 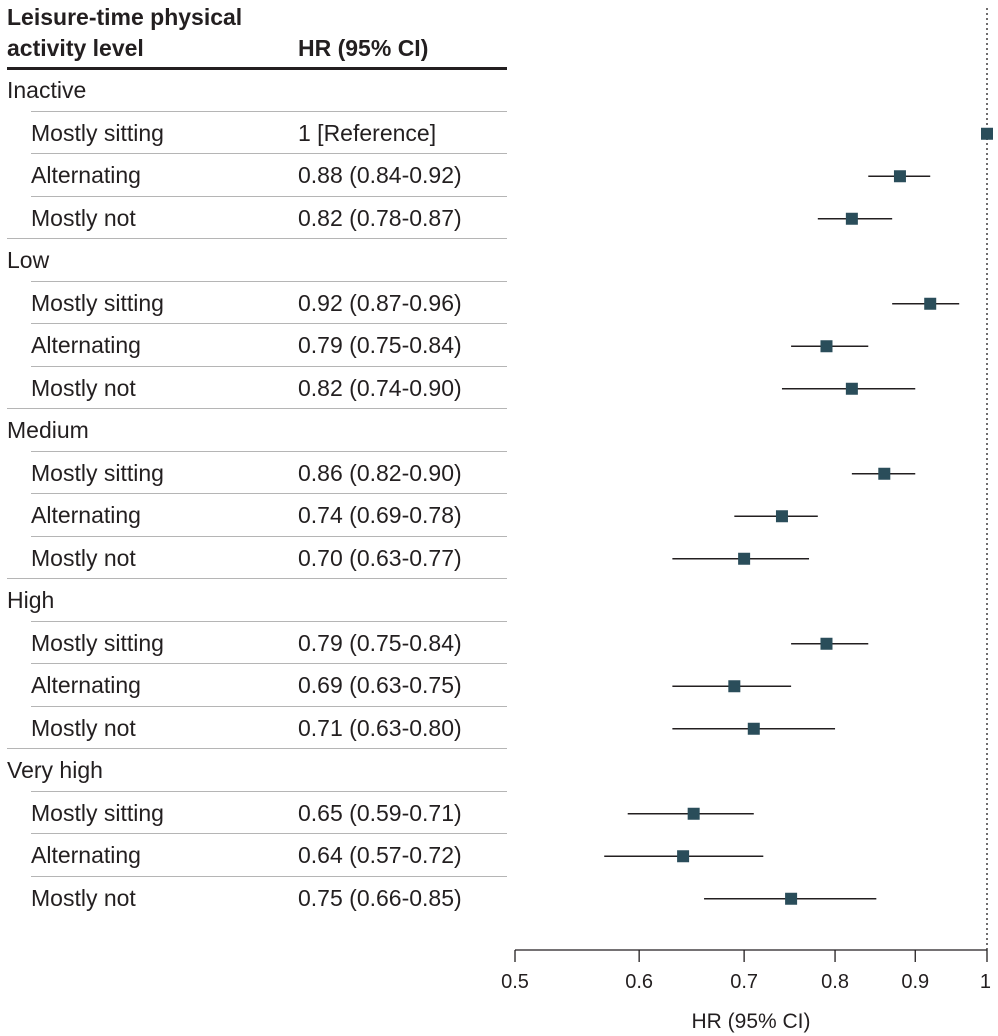 What do you see at coordinates (257, 89) in the screenshot?
I see `group-row: Inactive` at bounding box center [257, 89].